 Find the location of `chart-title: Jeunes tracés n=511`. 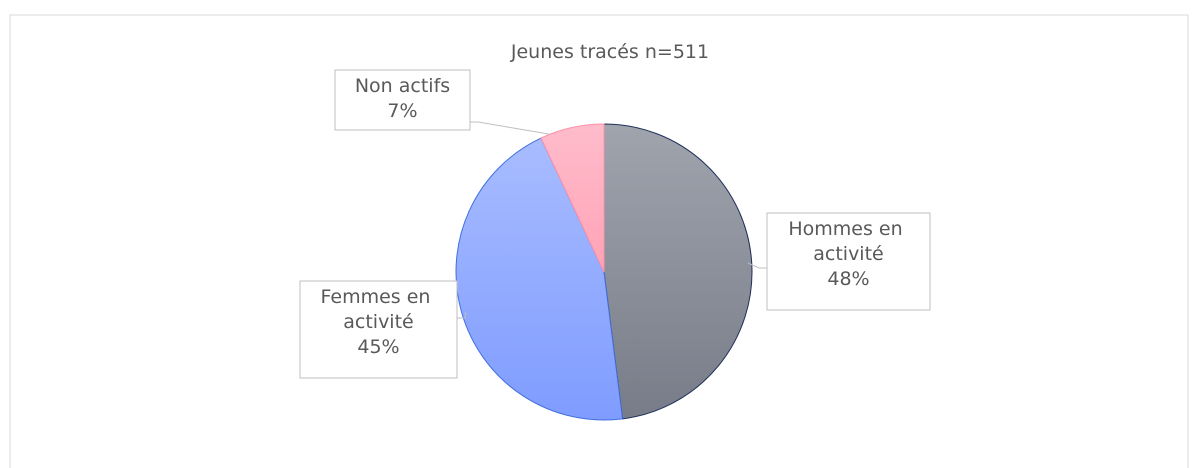

chart-title: Jeunes tracés n=511 is located at coordinates (609, 52).